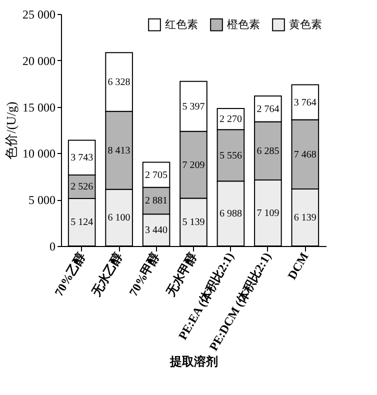 This screenshot has height=395, width=377. I want to click on y-axis-title: 色价/(U/g), so click(11, 131).